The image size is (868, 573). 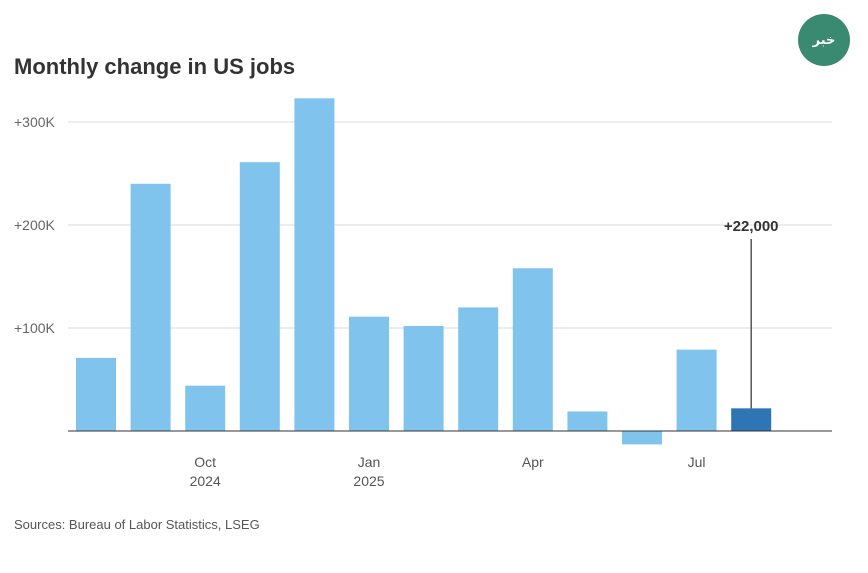 What do you see at coordinates (697, 462) in the screenshot?
I see `x-tick-label: Jul` at bounding box center [697, 462].